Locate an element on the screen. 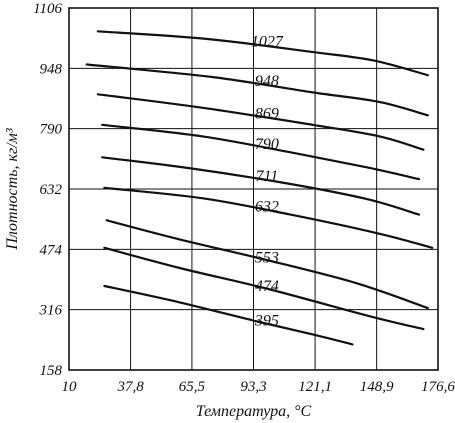 The width and height of the screenshot is (455, 423). series-label-553: 553 is located at coordinates (267, 257).